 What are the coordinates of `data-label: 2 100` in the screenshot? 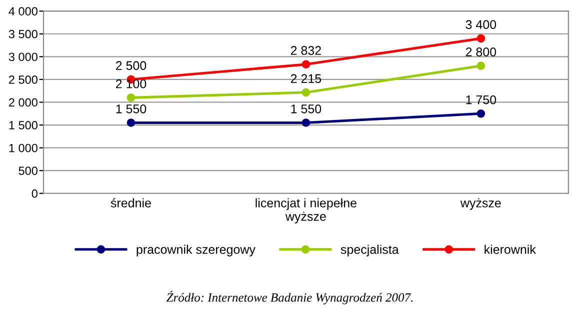 It's located at (131, 83).